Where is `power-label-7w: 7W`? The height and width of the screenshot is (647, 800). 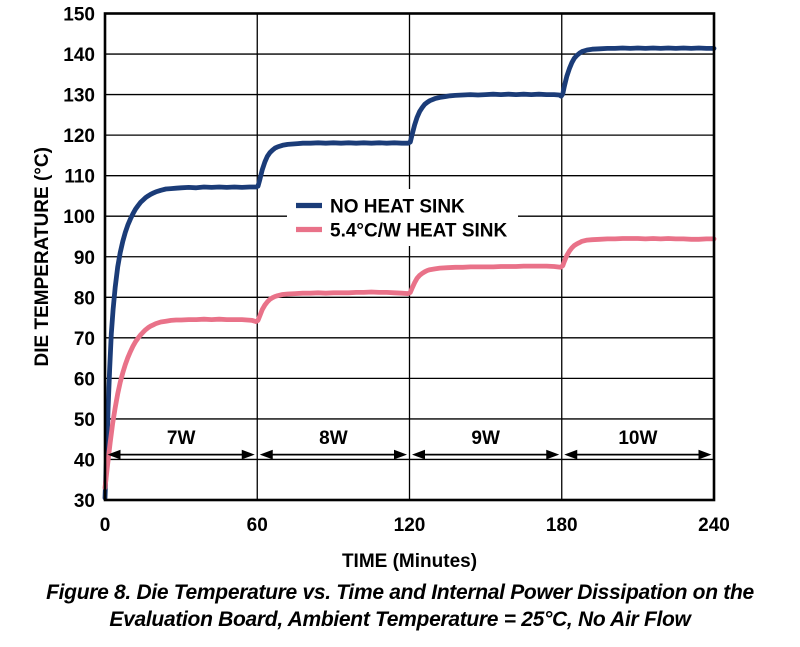 power-label-7w: 7W is located at coordinates (181, 438).